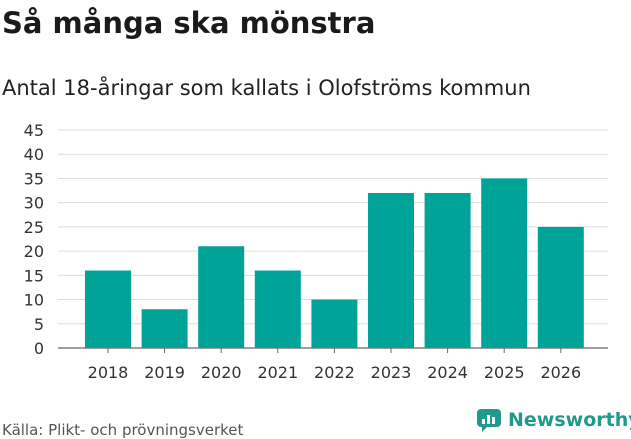 The height and width of the screenshot is (439, 631). What do you see at coordinates (334, 323) in the screenshot?
I see `bar-2022` at bounding box center [334, 323].